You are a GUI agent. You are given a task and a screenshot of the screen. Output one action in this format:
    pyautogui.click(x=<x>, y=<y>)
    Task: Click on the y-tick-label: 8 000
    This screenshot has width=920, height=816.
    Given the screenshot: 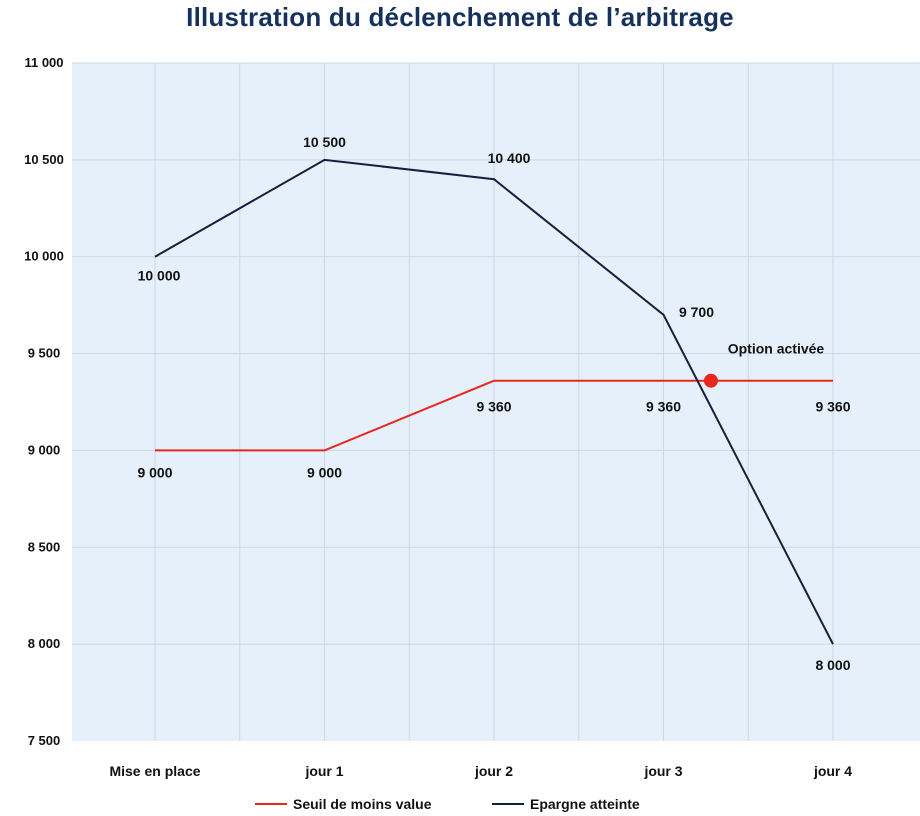 What is the action you would take?
    pyautogui.click(x=44, y=643)
    